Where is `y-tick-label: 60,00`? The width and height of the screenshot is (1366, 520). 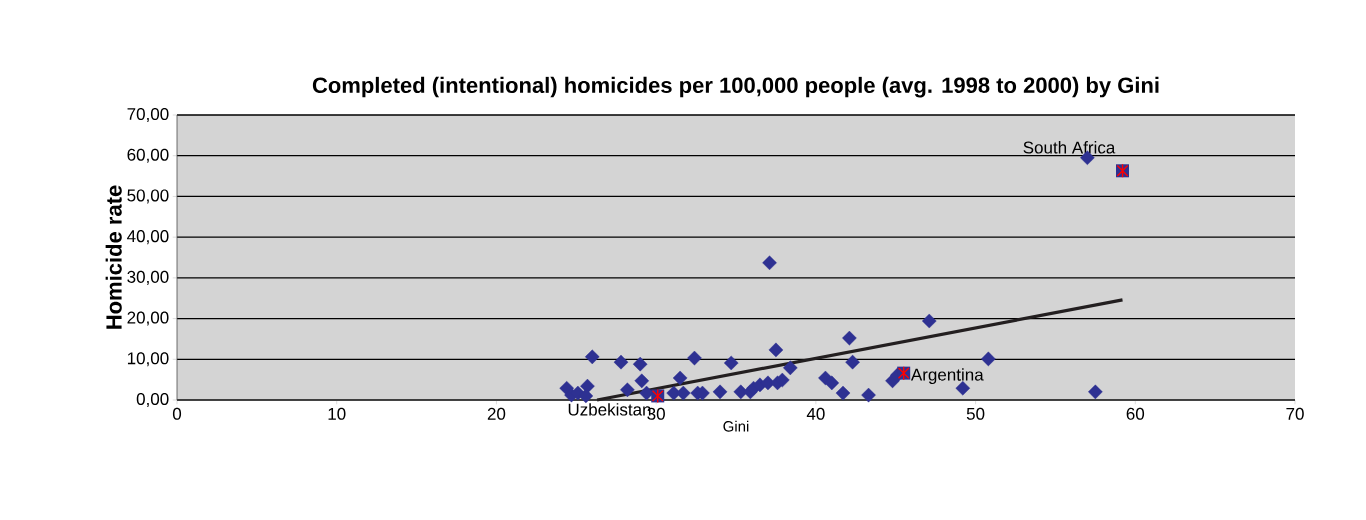
y-tick-label: 60,00 is located at coordinates (148, 155).